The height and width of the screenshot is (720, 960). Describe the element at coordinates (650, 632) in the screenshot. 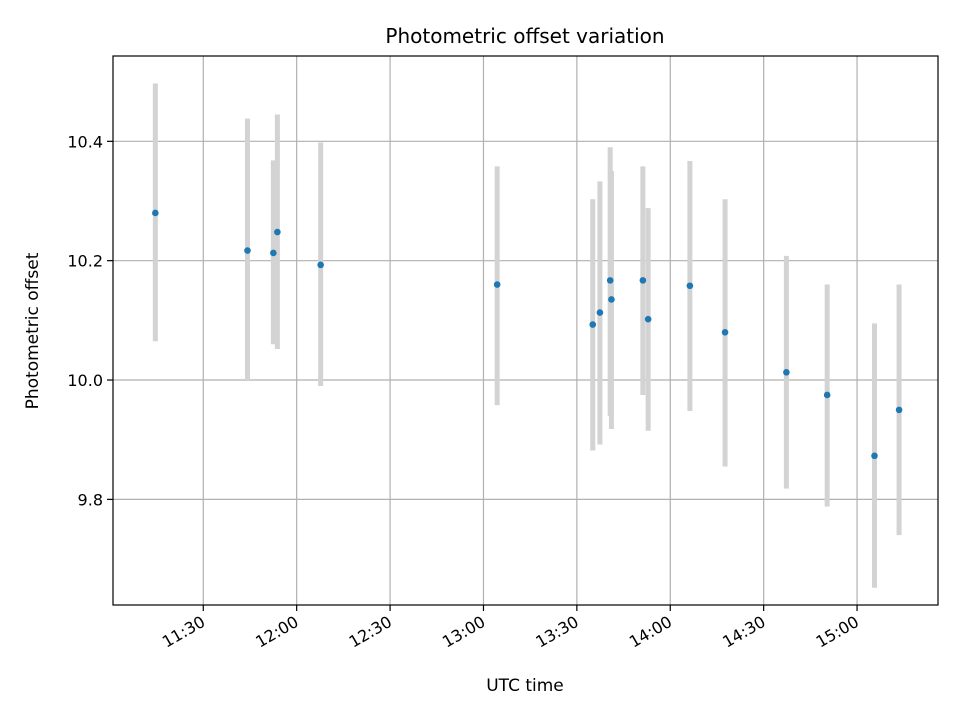

I see `x-tick-label: 14:00` at that location.